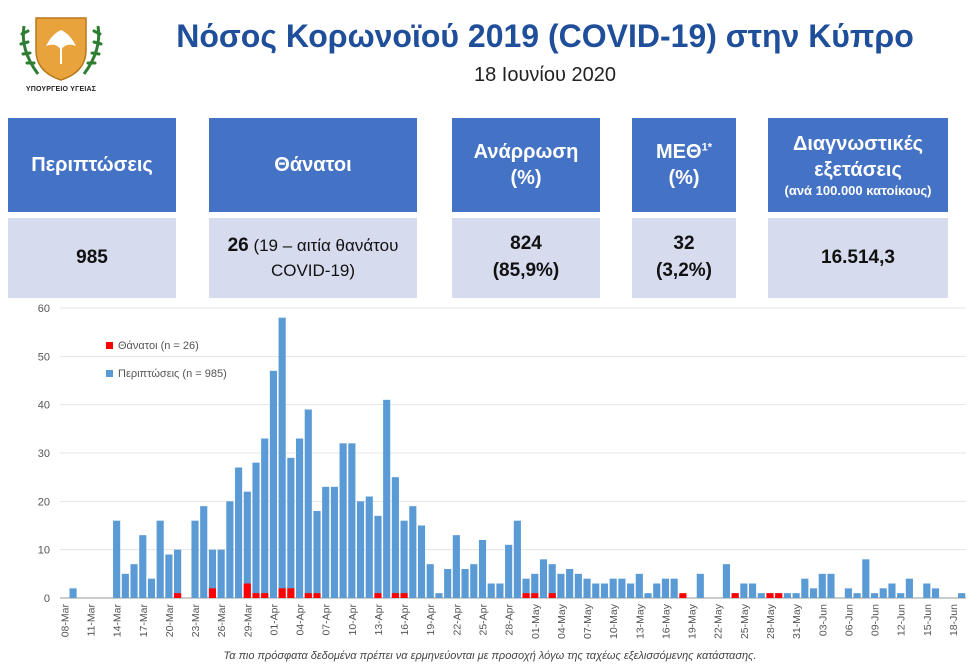 The width and height of the screenshot is (980, 664). I want to click on recovery-unit: (%), so click(526, 178).